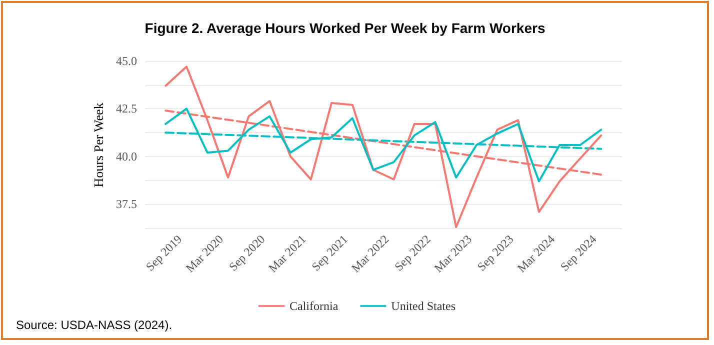 This screenshot has height=345, width=714. I want to click on y-axis-title: Hours Per Week, so click(98, 145).